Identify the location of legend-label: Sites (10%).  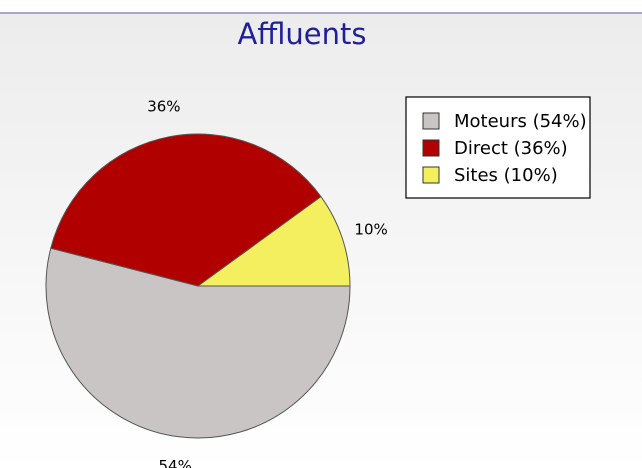
(506, 175).